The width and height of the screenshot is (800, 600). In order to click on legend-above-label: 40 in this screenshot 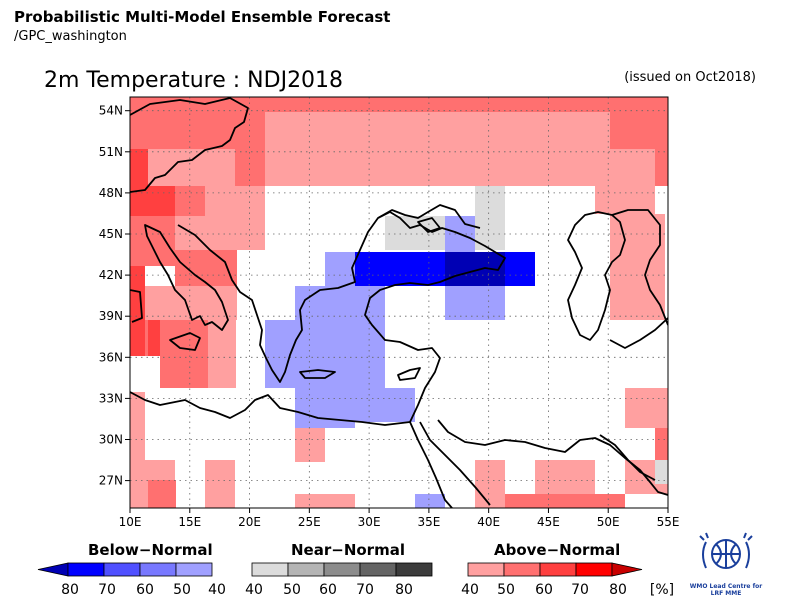, I will do `click(470, 590)`.